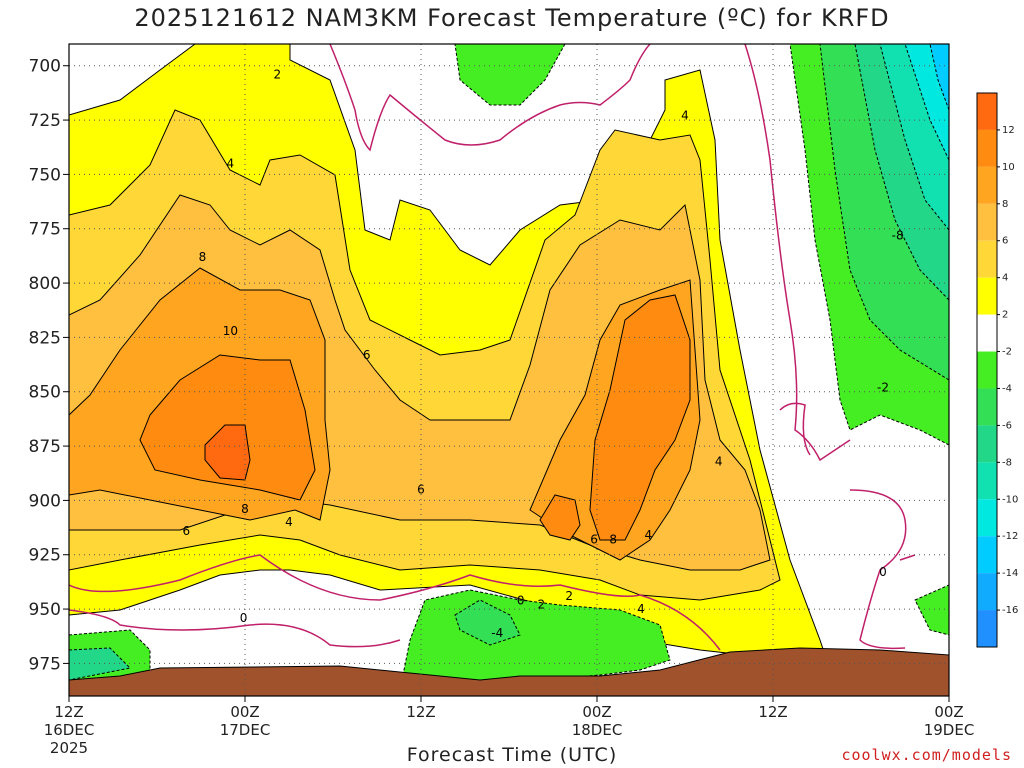 Image resolution: width=1024 pixels, height=768 pixels. I want to click on contour-fill-cold-top, so click(510, 75).